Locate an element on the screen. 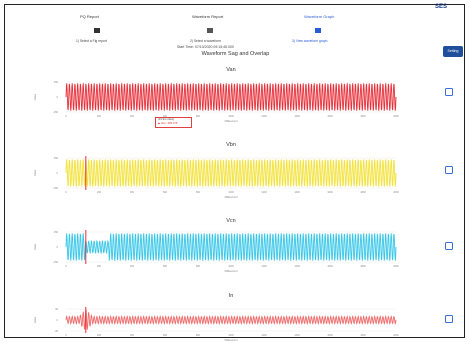  x-tick-label-2-2: 400 is located at coordinates (132, 266).